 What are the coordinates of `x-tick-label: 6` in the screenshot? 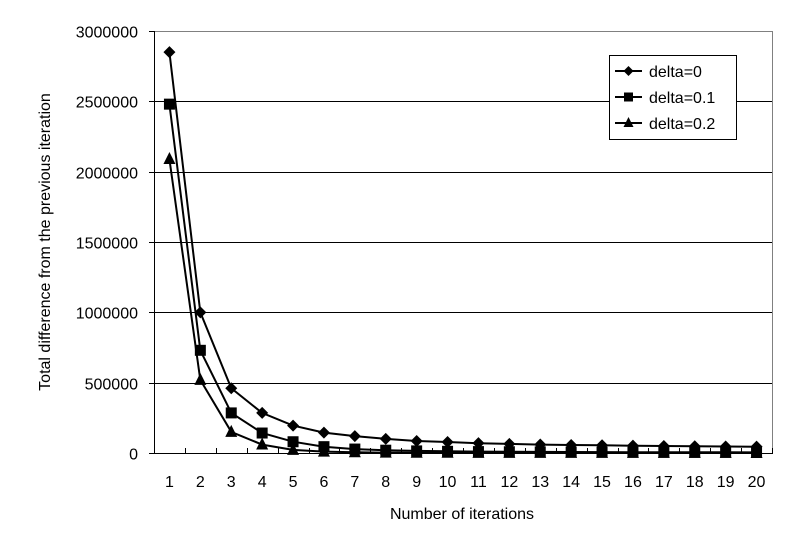 It's located at (323, 482).